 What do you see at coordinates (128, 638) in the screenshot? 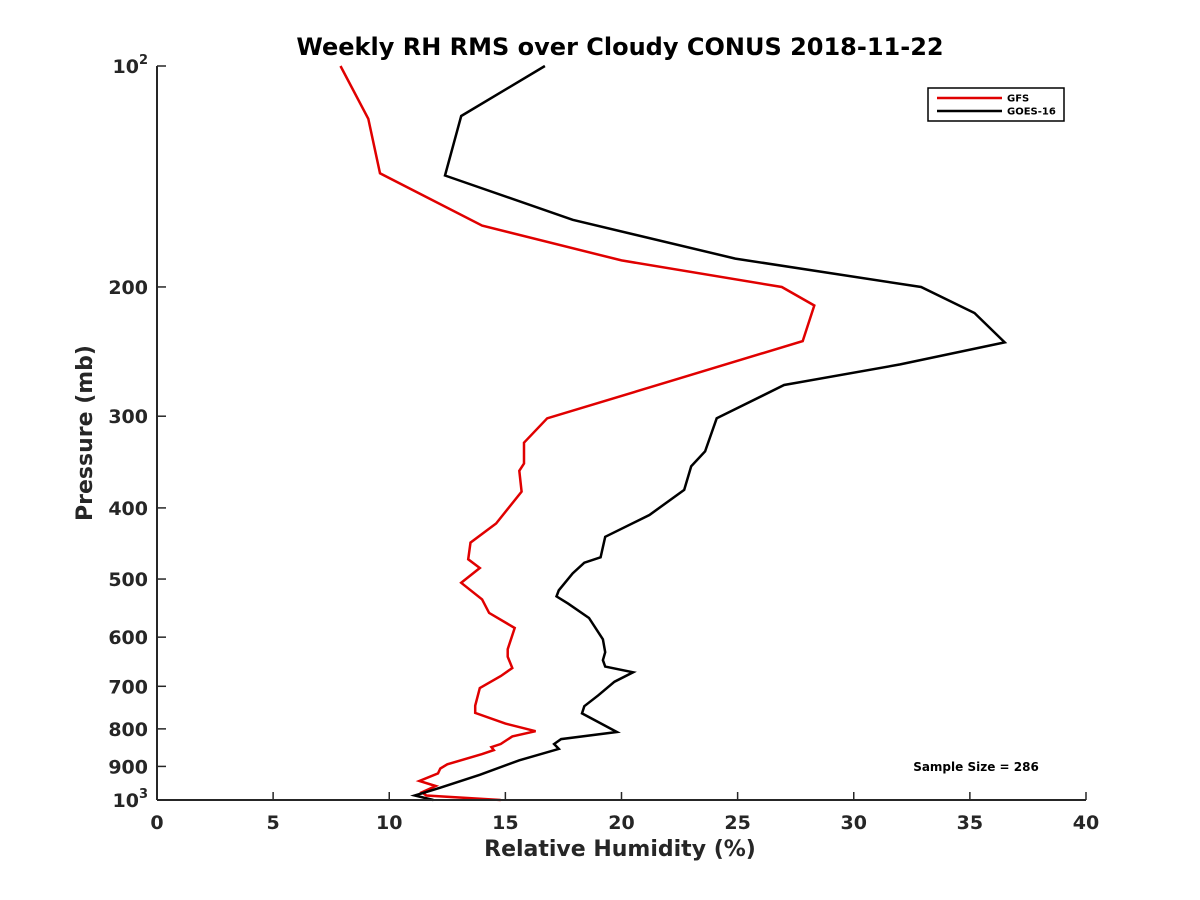
I see `y-tick-label: 600` at bounding box center [128, 638].